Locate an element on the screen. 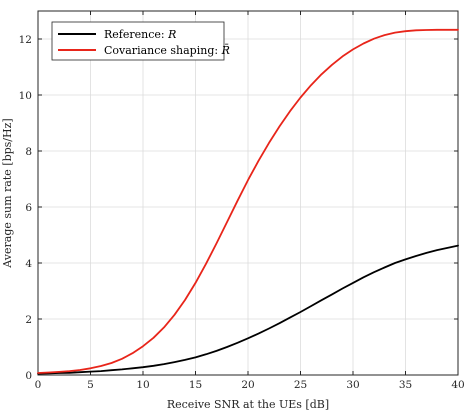 This screenshot has width=474, height=414. x-tick-label: 15 is located at coordinates (195, 385).